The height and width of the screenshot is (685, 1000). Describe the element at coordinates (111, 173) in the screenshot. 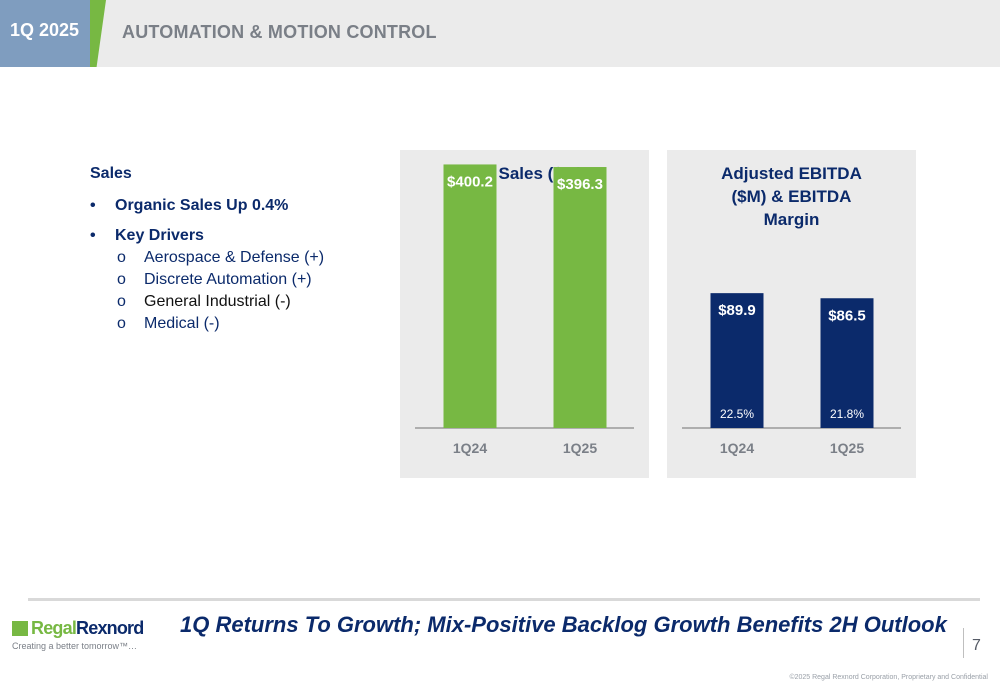

I see `sales-heading: Sales` at that location.